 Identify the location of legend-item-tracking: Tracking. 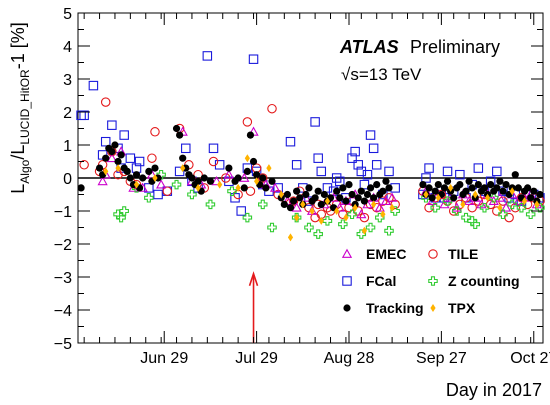
(383, 308).